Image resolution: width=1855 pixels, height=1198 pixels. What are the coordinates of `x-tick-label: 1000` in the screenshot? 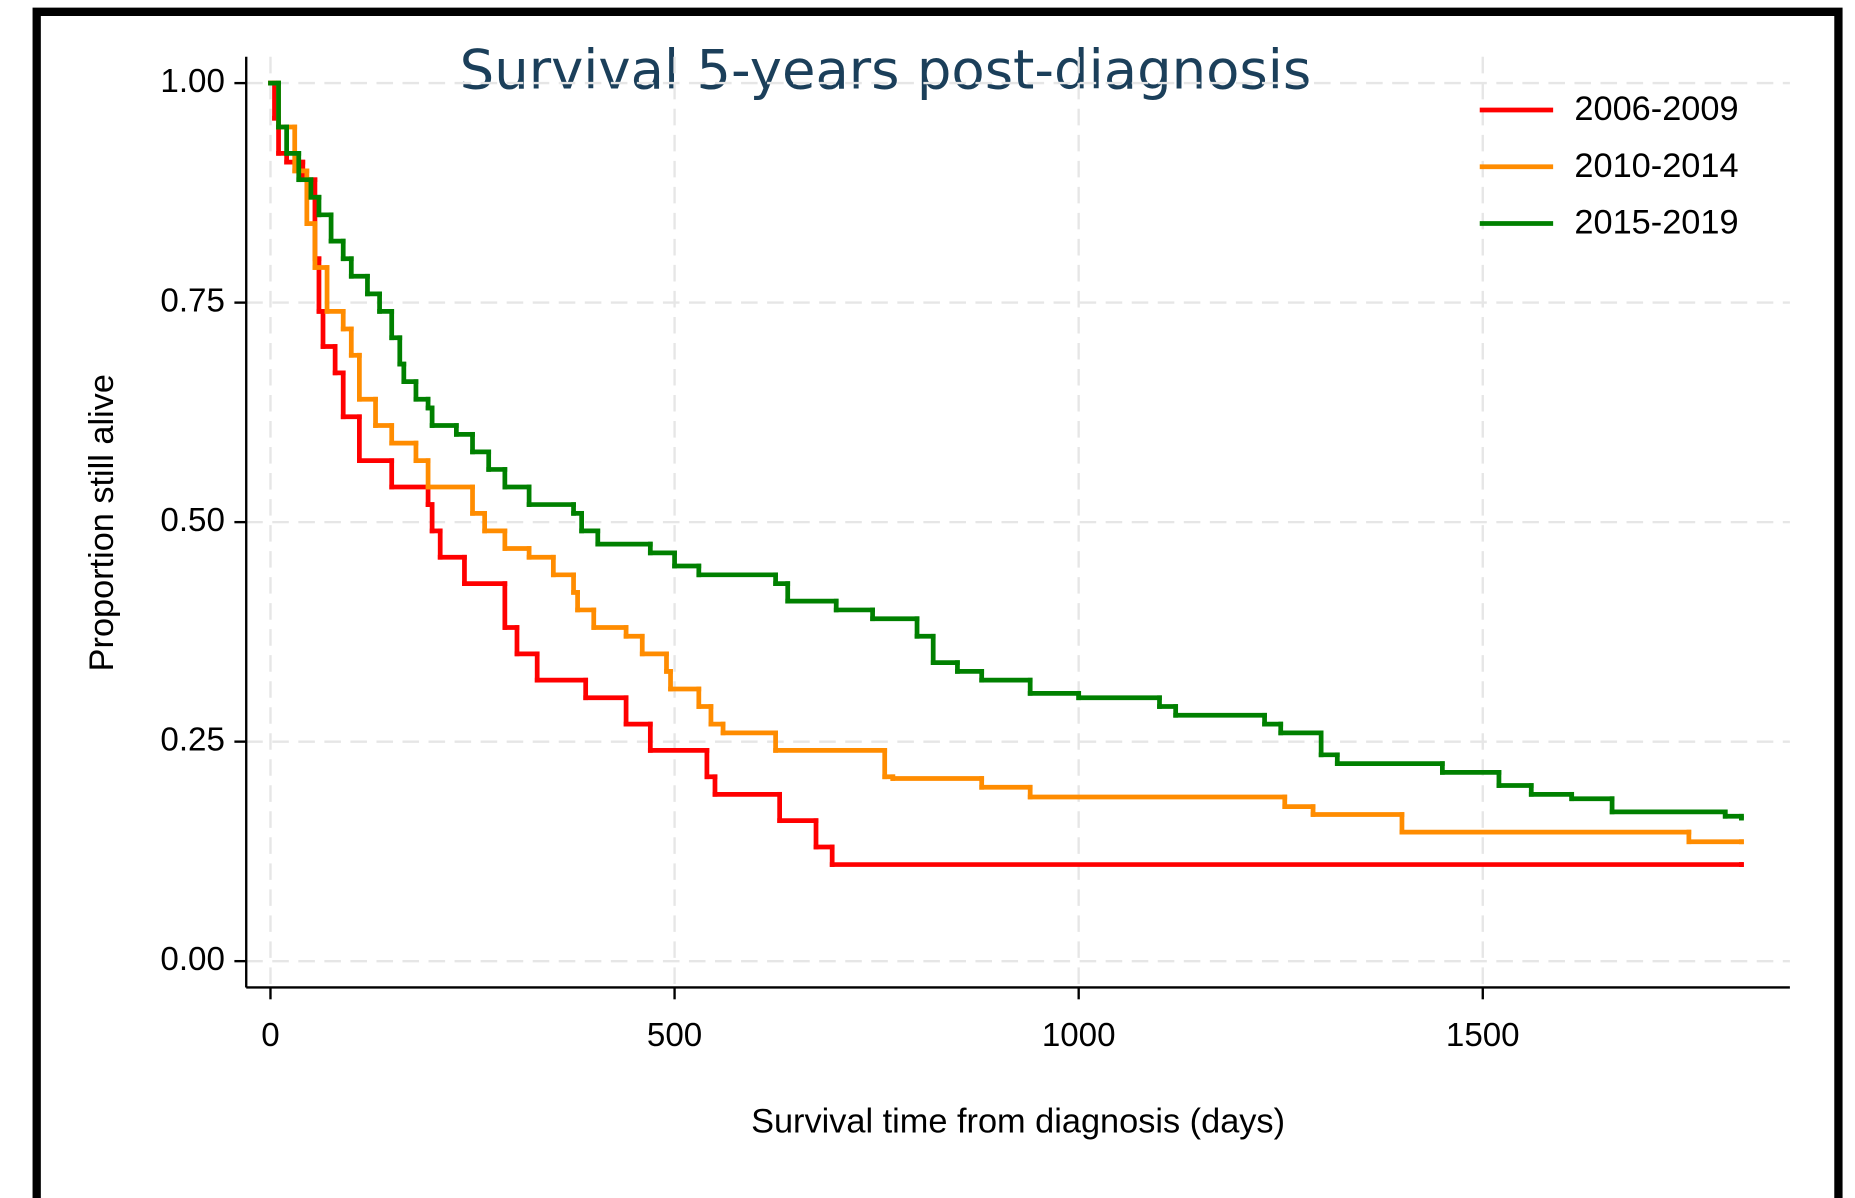 It's located at (1079, 1035).